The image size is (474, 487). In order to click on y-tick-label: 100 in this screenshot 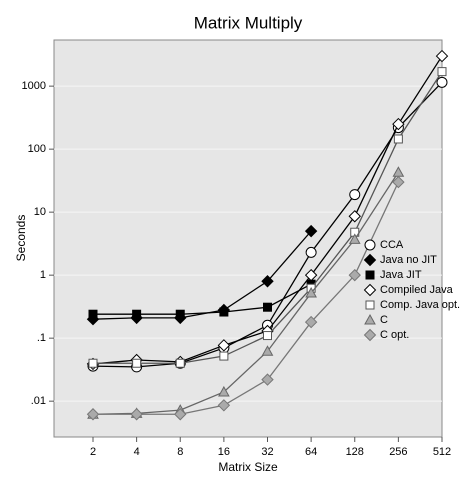, I will do `click(37, 149)`.